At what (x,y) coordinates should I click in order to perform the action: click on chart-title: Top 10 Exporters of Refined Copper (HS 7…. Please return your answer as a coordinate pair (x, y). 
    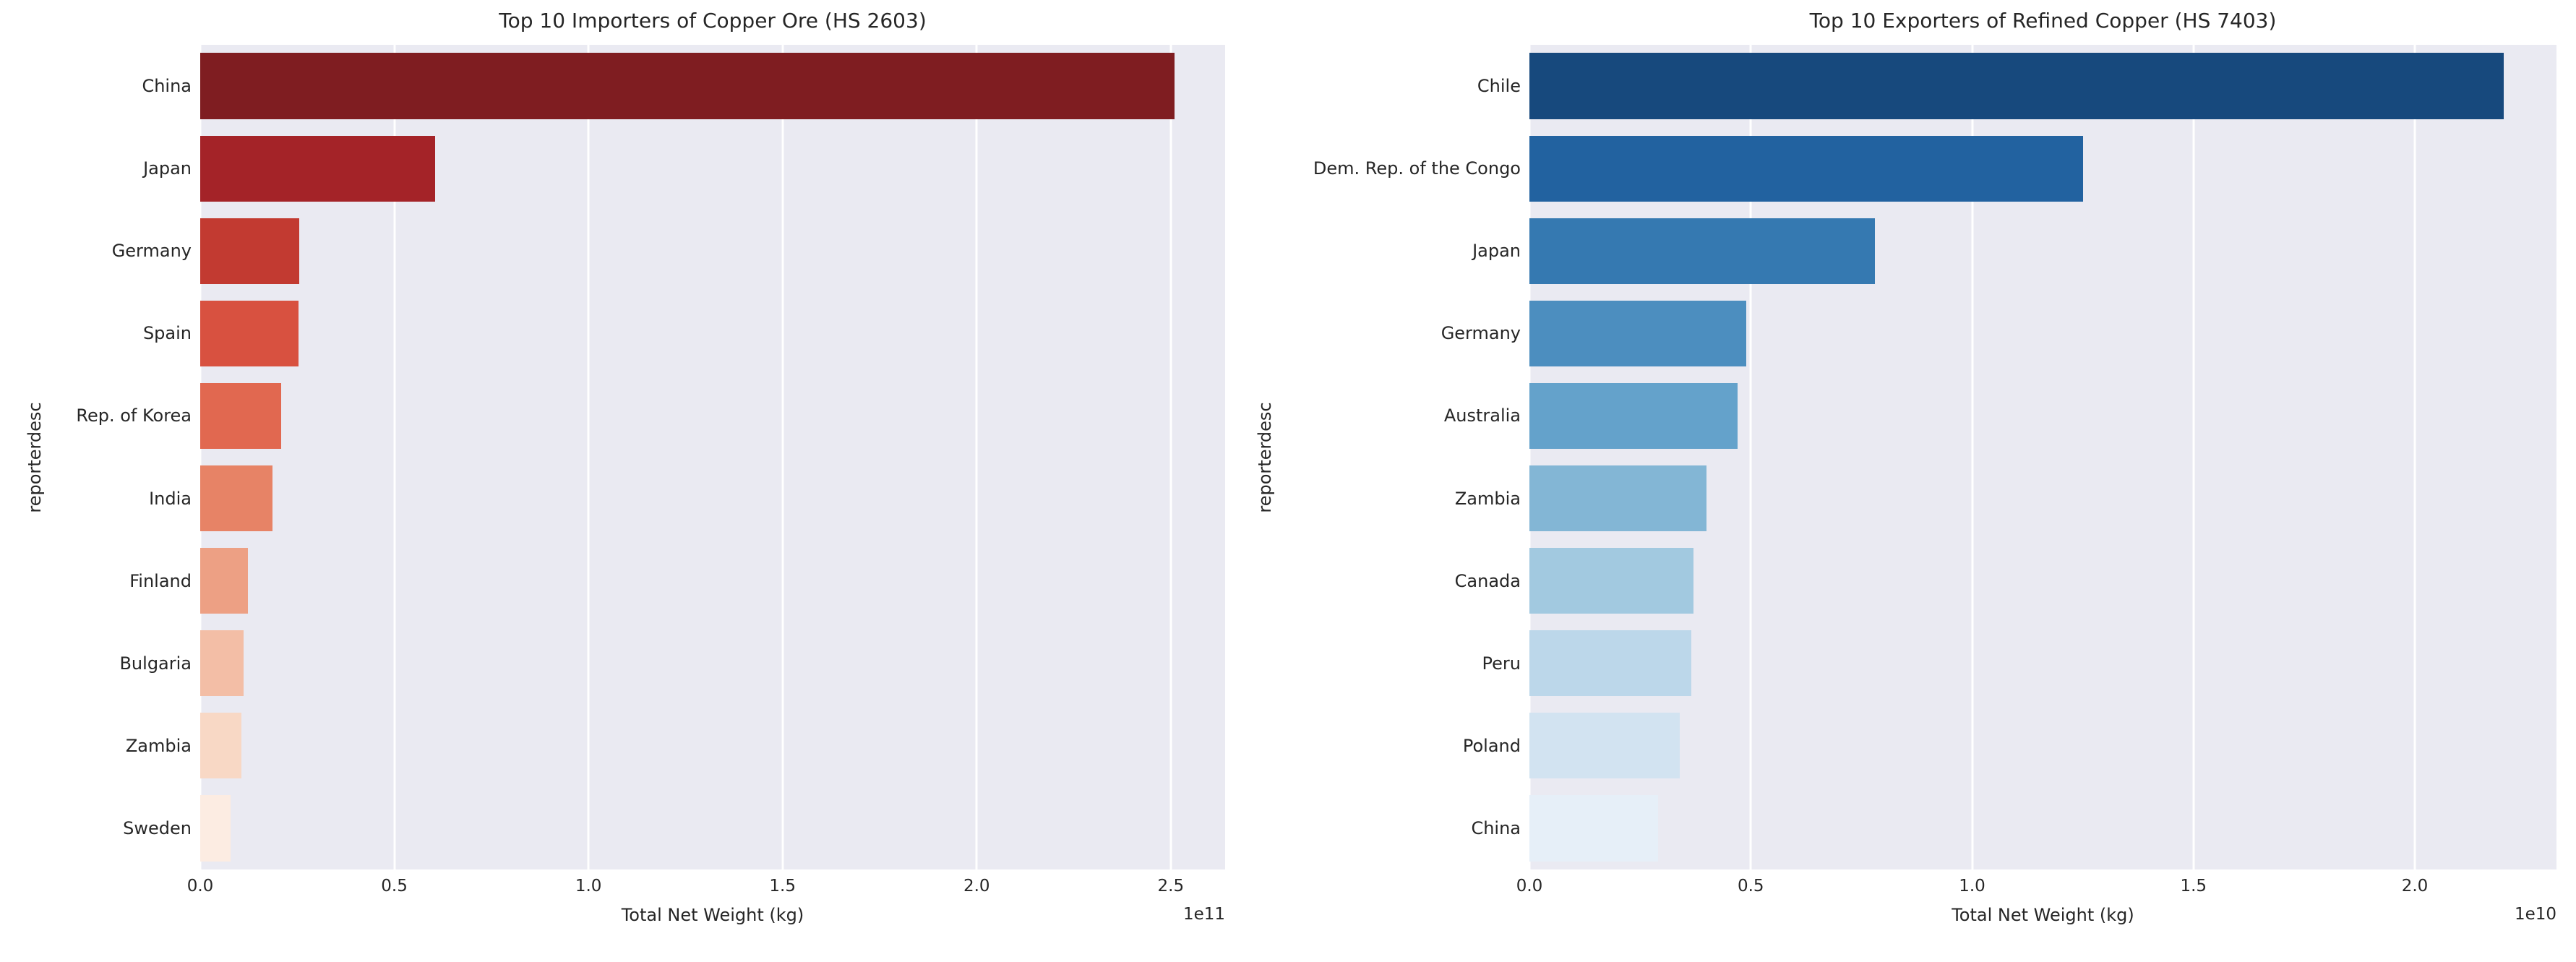
    Looking at the image, I should click on (2043, 21).